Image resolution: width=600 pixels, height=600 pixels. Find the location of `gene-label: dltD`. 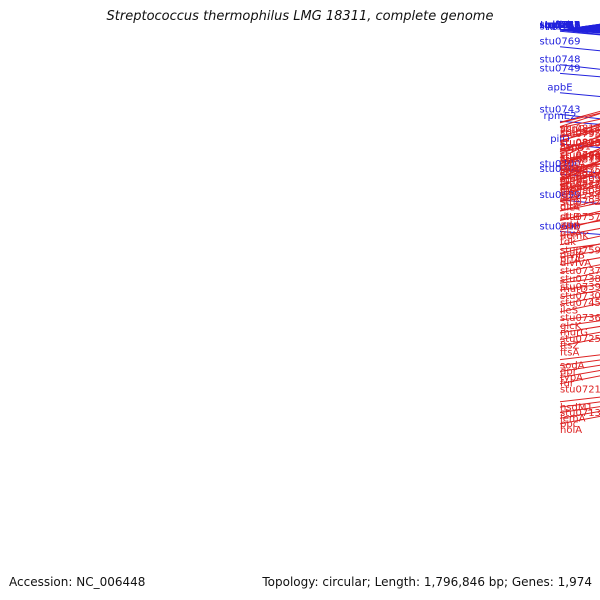

gene-label: dltD is located at coordinates (570, 227).